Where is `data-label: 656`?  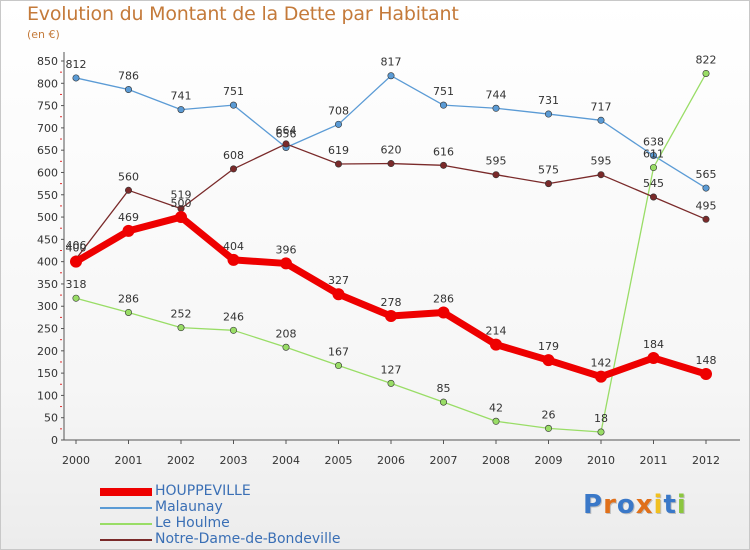 data-label: 656 is located at coordinates (286, 134).